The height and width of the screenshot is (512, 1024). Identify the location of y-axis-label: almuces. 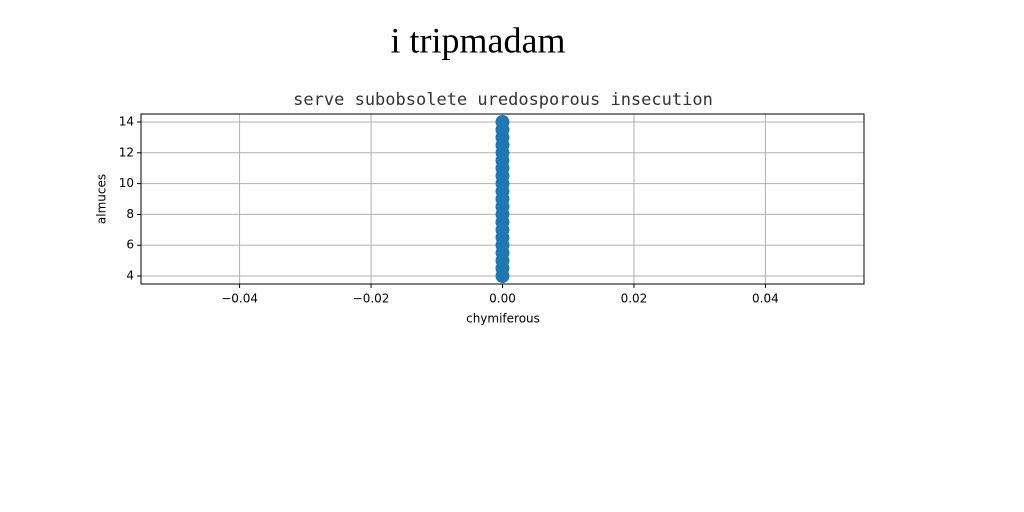
(102, 199).